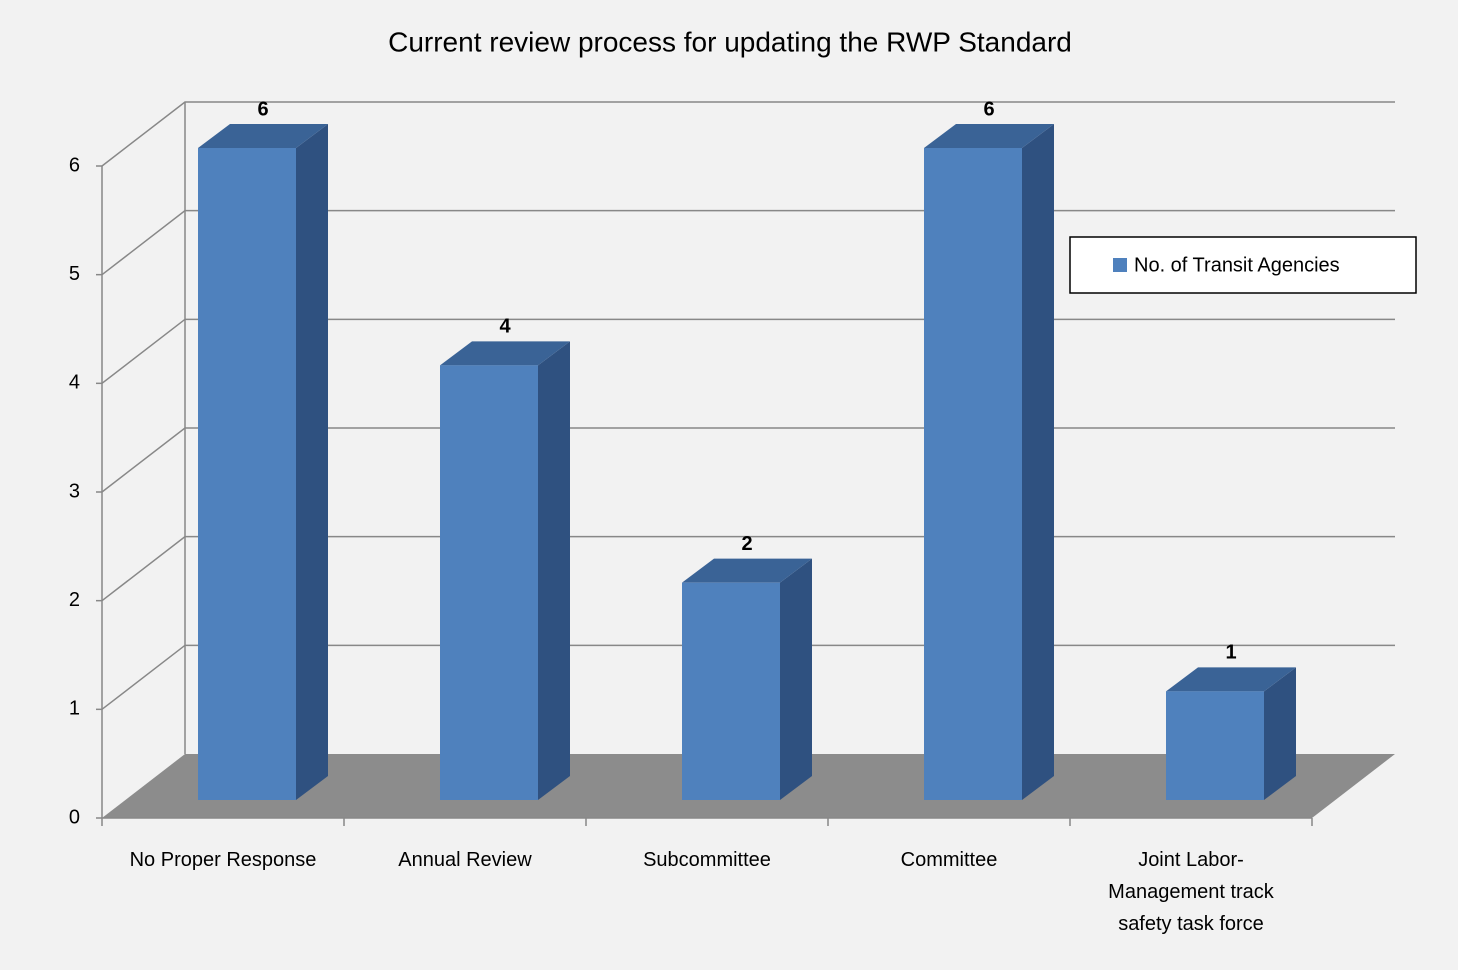  What do you see at coordinates (465, 860) in the screenshot?
I see `x-tick-label: Annual Review` at bounding box center [465, 860].